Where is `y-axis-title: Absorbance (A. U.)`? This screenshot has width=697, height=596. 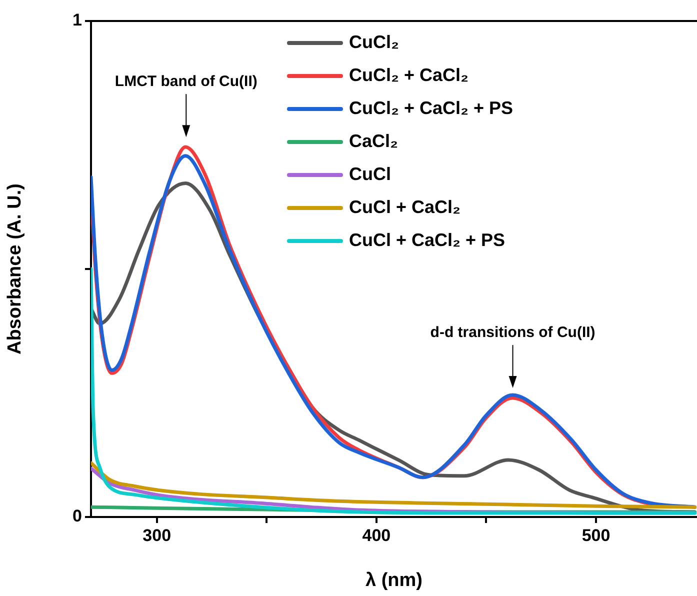 y-axis-title: Absorbance (A. U.) is located at coordinates (15, 269).